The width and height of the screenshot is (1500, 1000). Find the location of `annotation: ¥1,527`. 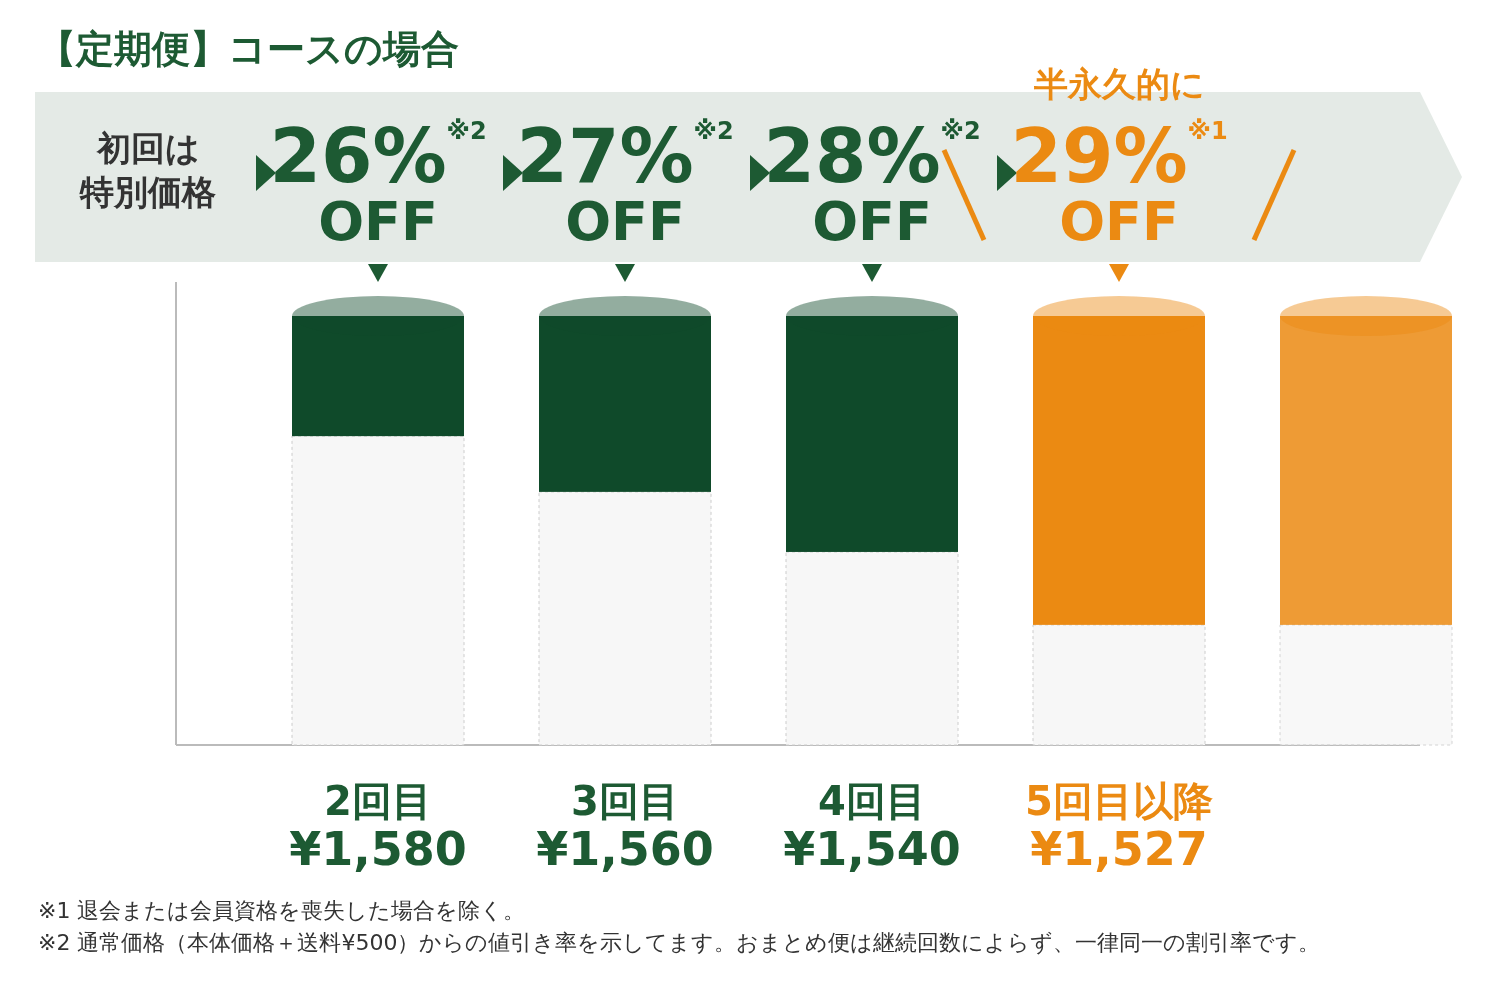

annotation: ¥1,527 is located at coordinates (1119, 849).